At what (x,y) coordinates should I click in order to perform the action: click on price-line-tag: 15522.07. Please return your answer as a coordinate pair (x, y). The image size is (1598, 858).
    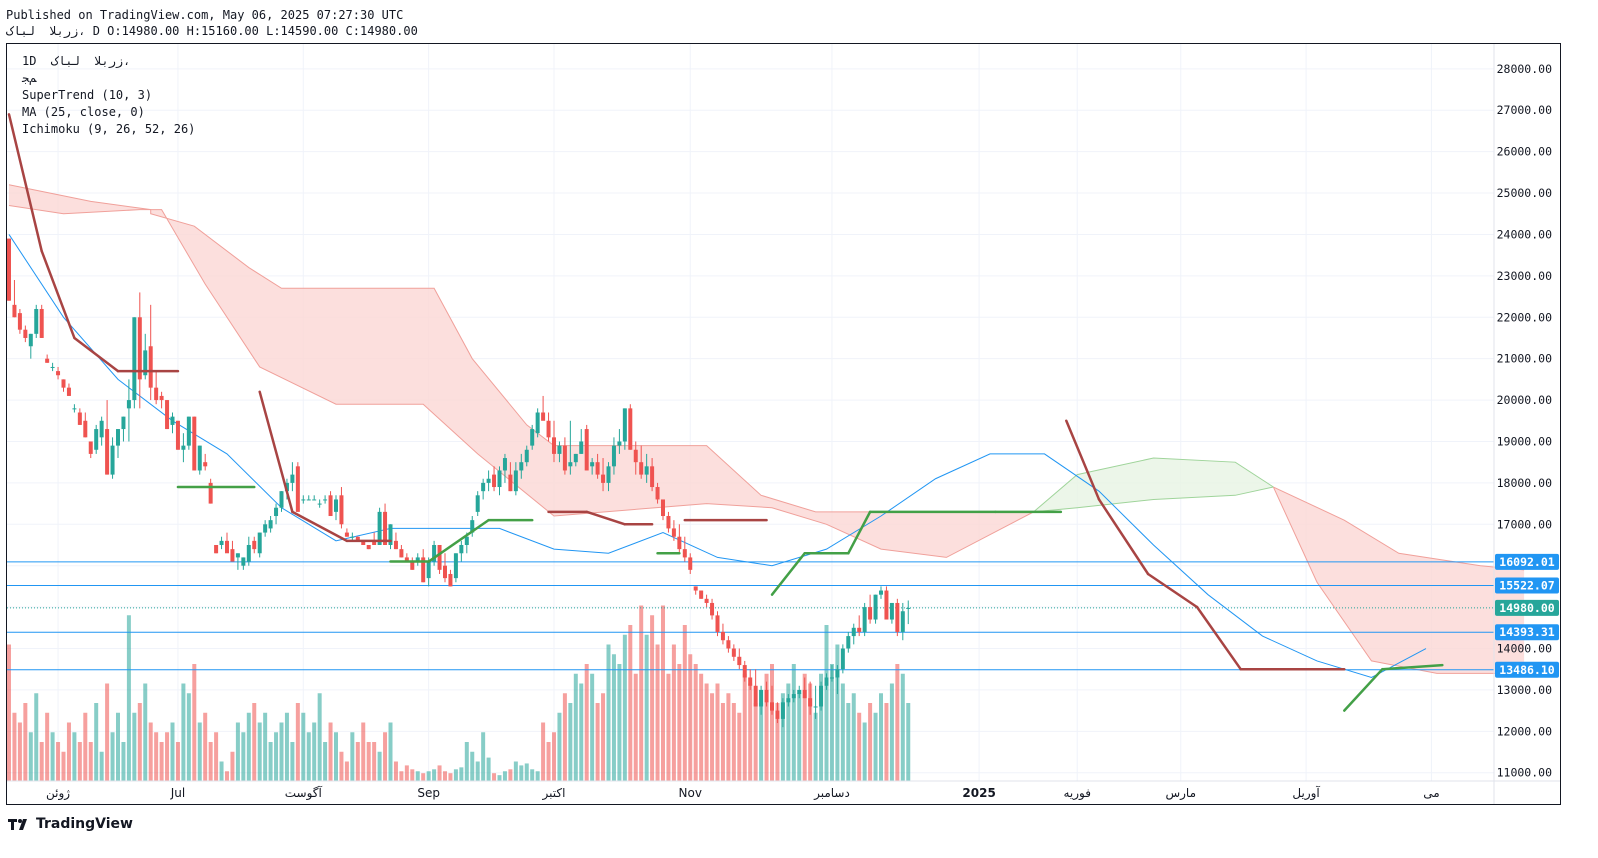
    Looking at the image, I should click on (1527, 585).